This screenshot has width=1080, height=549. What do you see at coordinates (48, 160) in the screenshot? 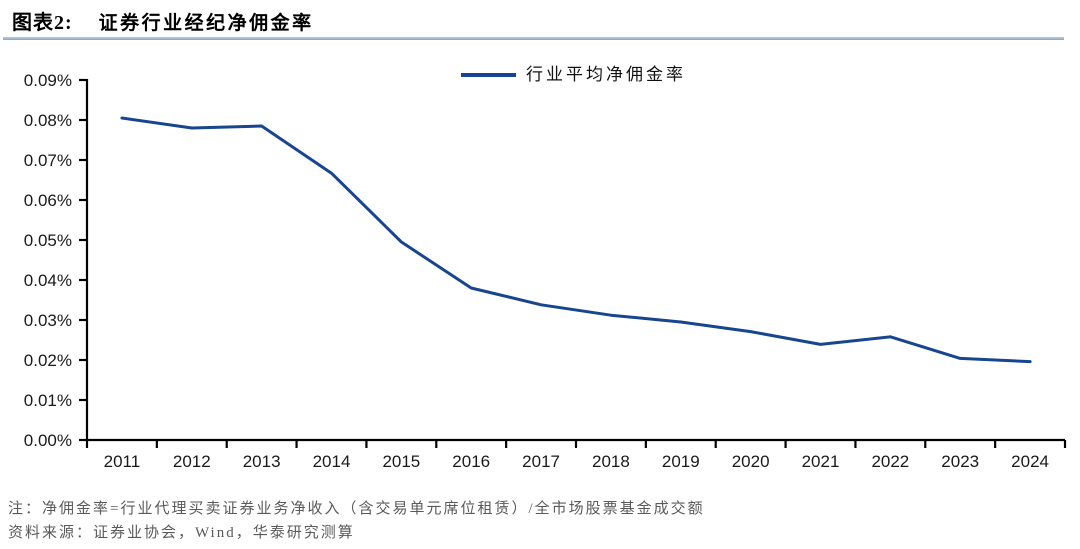
I see `y-axis-tick-label: 0.07%` at bounding box center [48, 160].